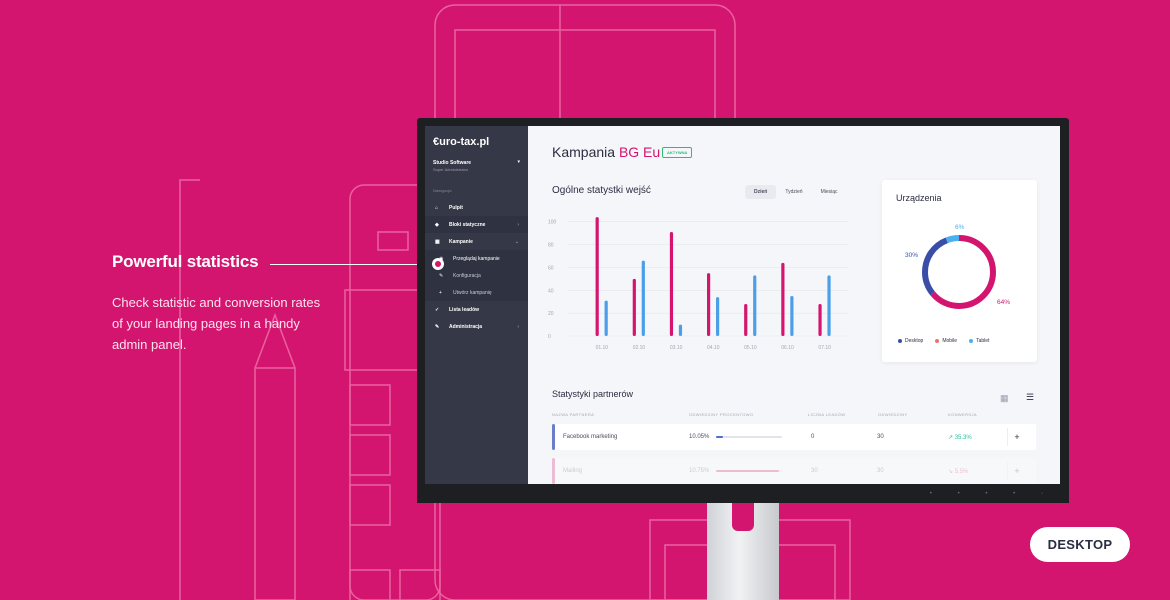  Describe the element at coordinates (476, 292) in the screenshot. I see `sidebar-subitem-utworz: + Utwórz kampanię` at that location.